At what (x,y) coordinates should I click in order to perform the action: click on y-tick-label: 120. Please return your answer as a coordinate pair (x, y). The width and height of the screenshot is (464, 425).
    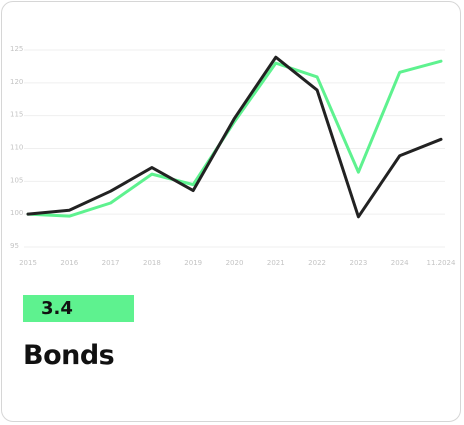
    Looking at the image, I should click on (16, 82).